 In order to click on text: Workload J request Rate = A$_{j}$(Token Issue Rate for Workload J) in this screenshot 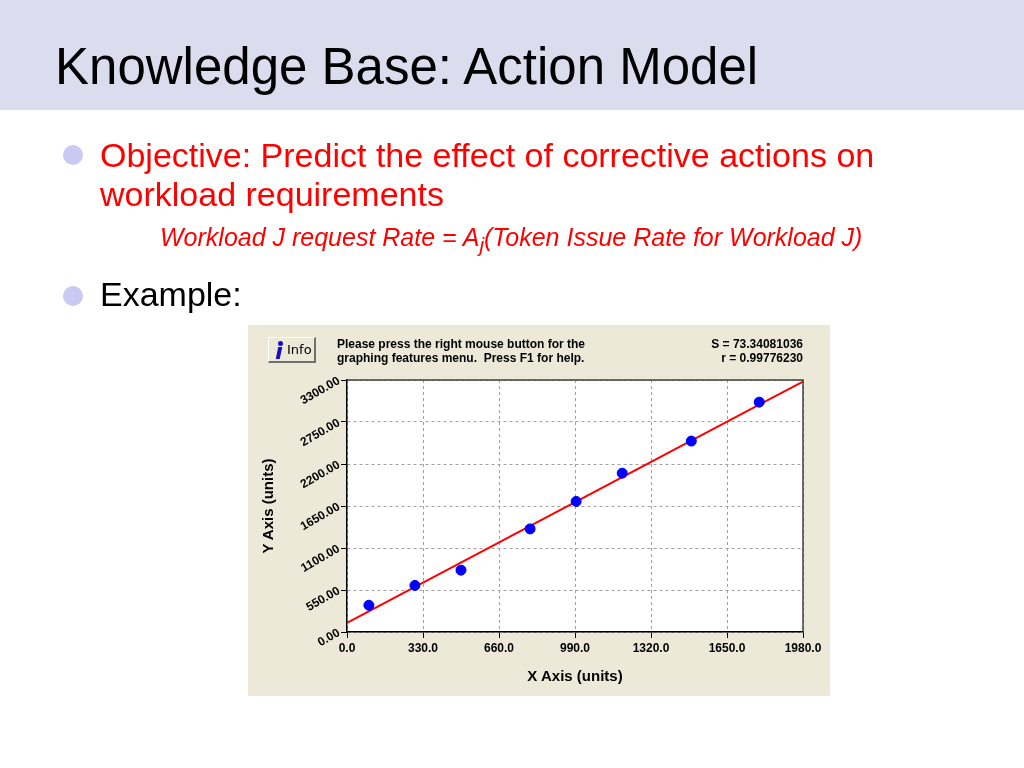, I will do `click(511, 240)`.